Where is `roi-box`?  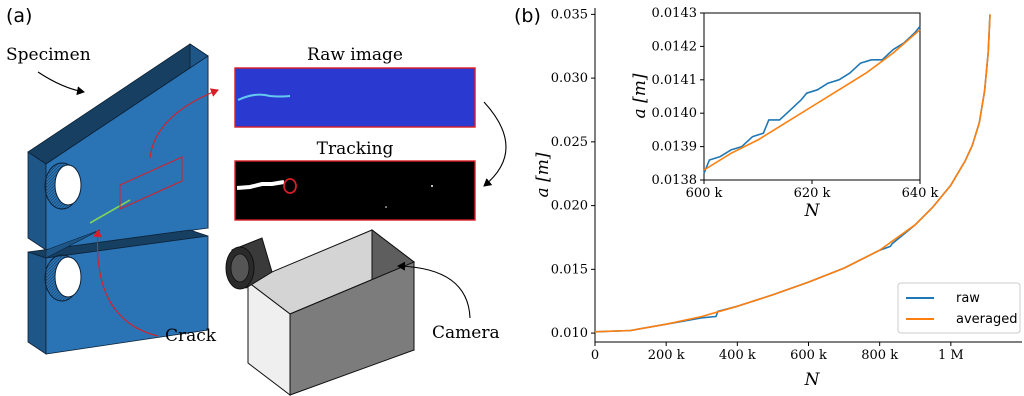
roi-box is located at coordinates (151, 183).